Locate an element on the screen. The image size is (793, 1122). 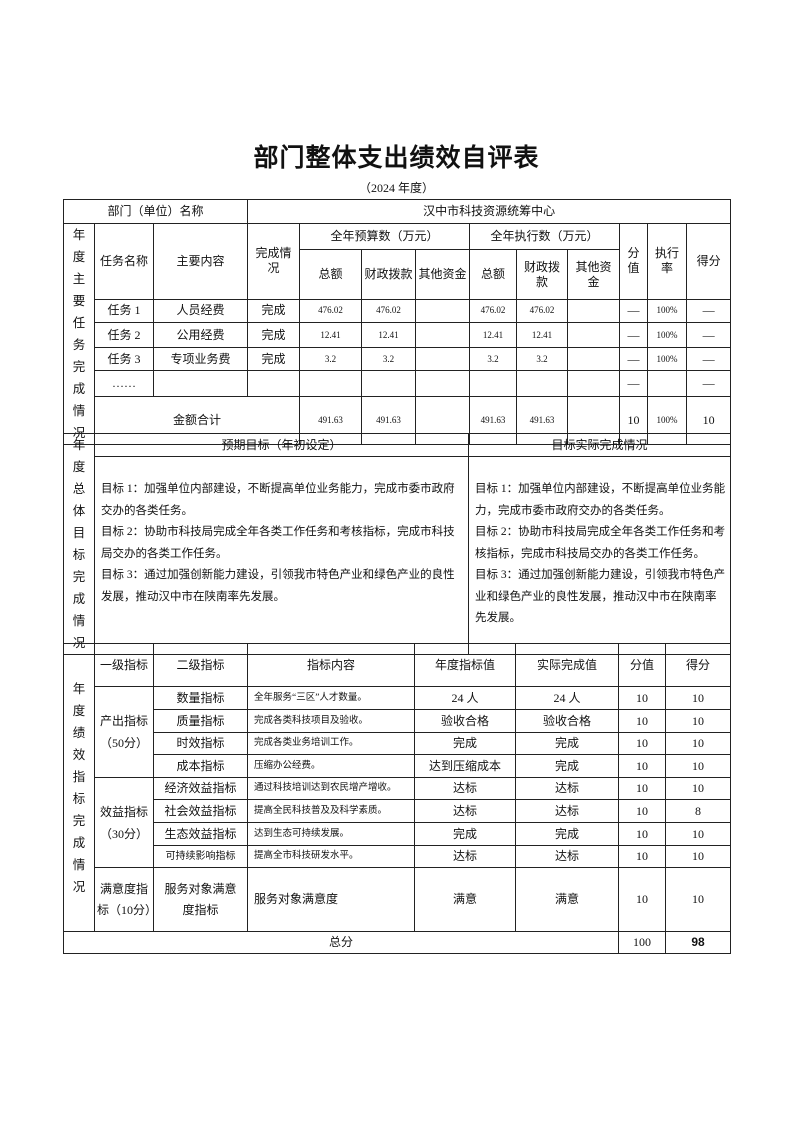
target: 24 人 is located at coordinates (465, 698).